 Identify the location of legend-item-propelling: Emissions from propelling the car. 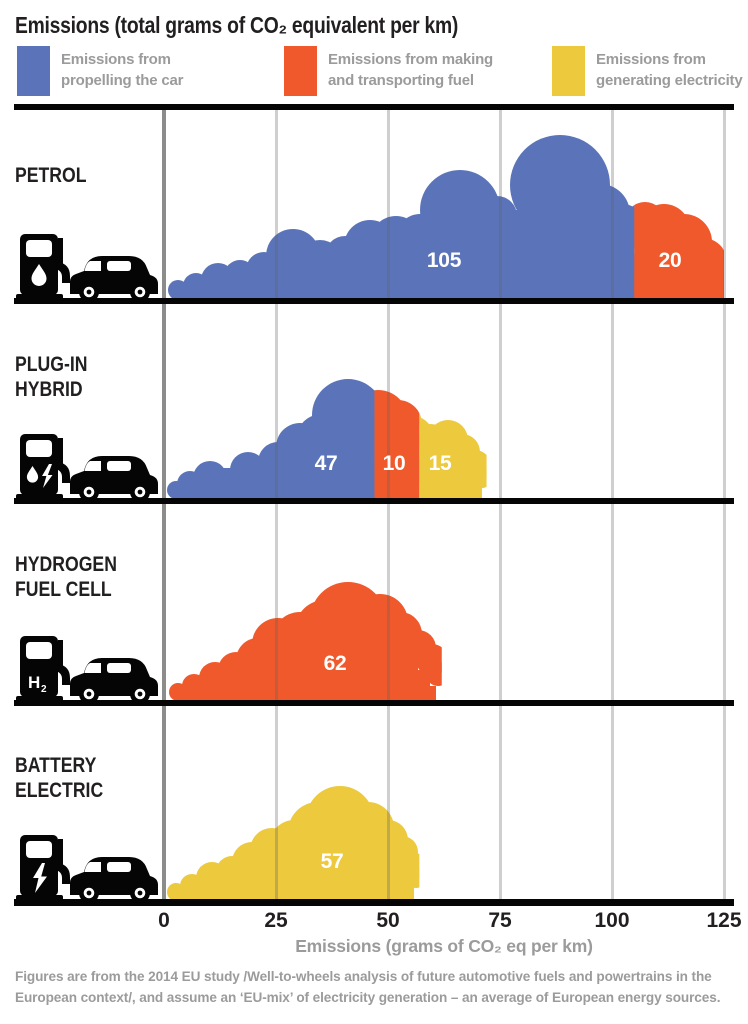
(129, 71).